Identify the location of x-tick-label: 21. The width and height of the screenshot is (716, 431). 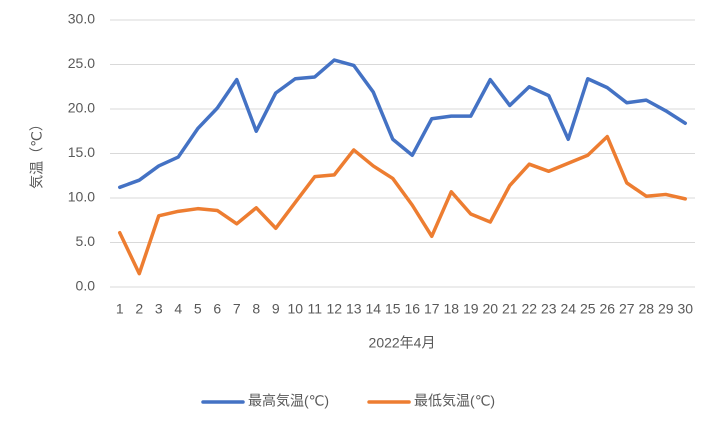
(510, 309).